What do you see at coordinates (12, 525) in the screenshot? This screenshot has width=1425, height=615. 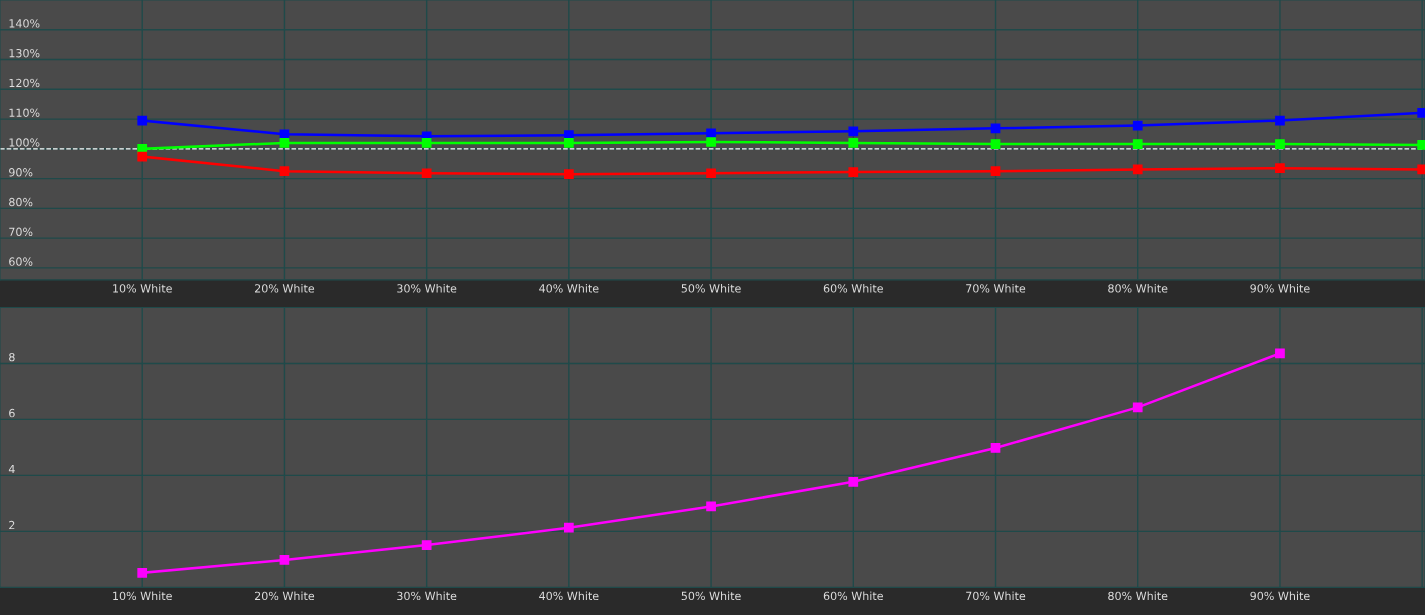 I see `y-tick-label: 2` at bounding box center [12, 525].